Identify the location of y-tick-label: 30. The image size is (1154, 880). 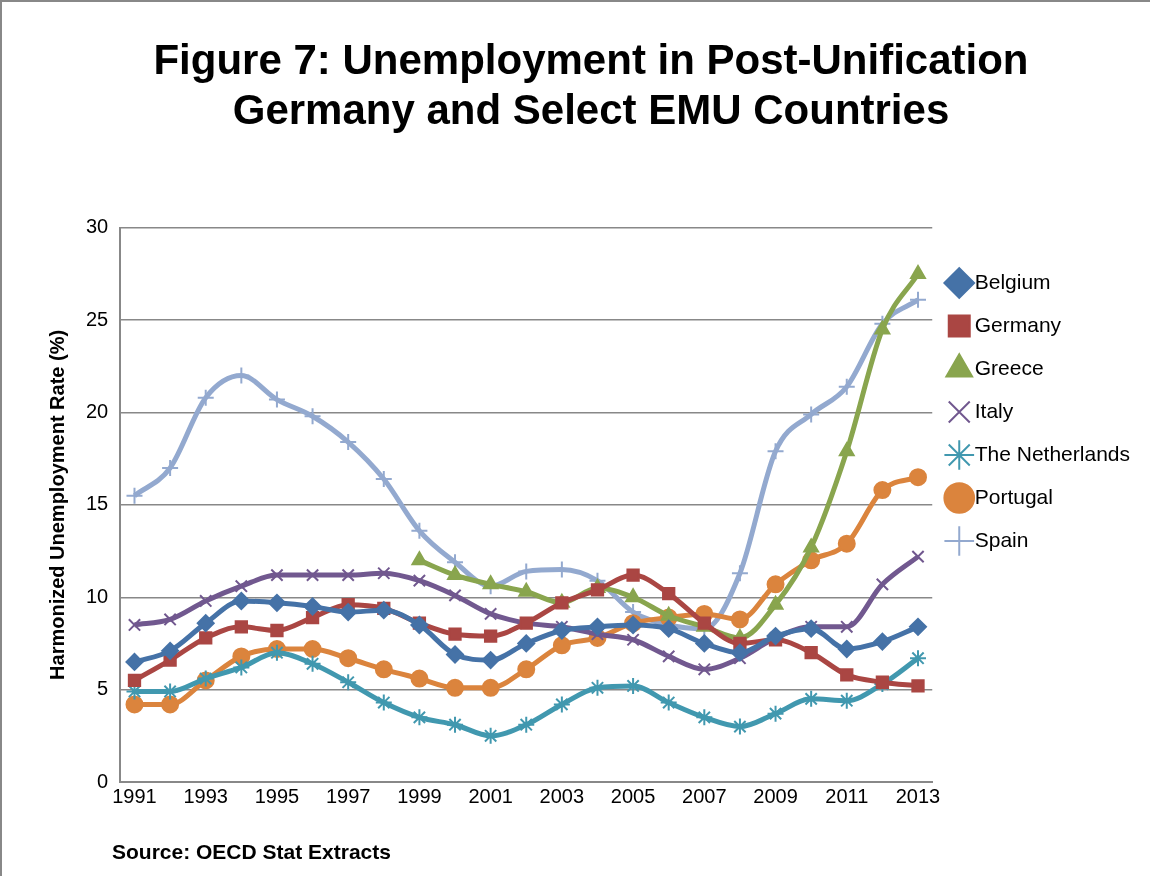
(97, 226).